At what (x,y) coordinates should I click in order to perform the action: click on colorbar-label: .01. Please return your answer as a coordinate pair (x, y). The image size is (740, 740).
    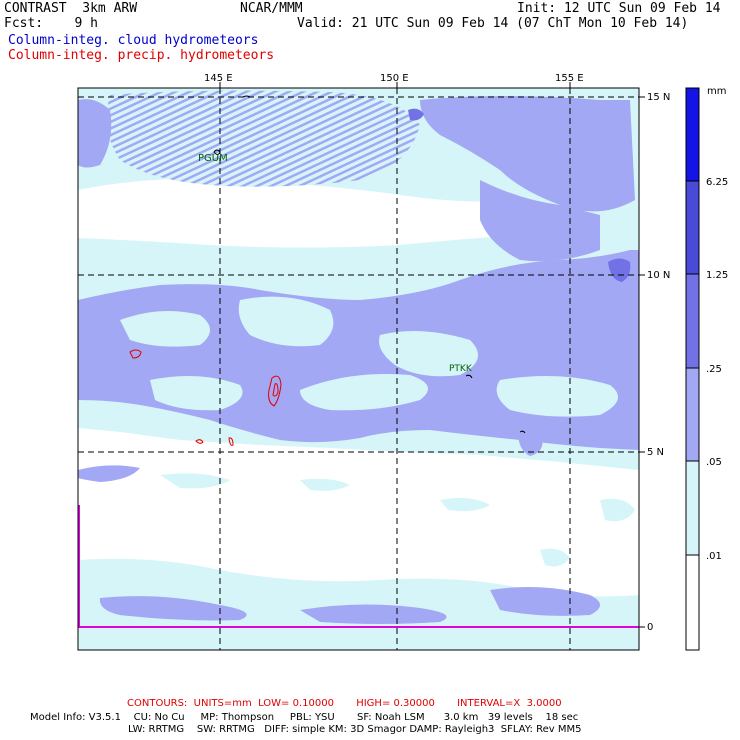
    Looking at the image, I should click on (714, 556).